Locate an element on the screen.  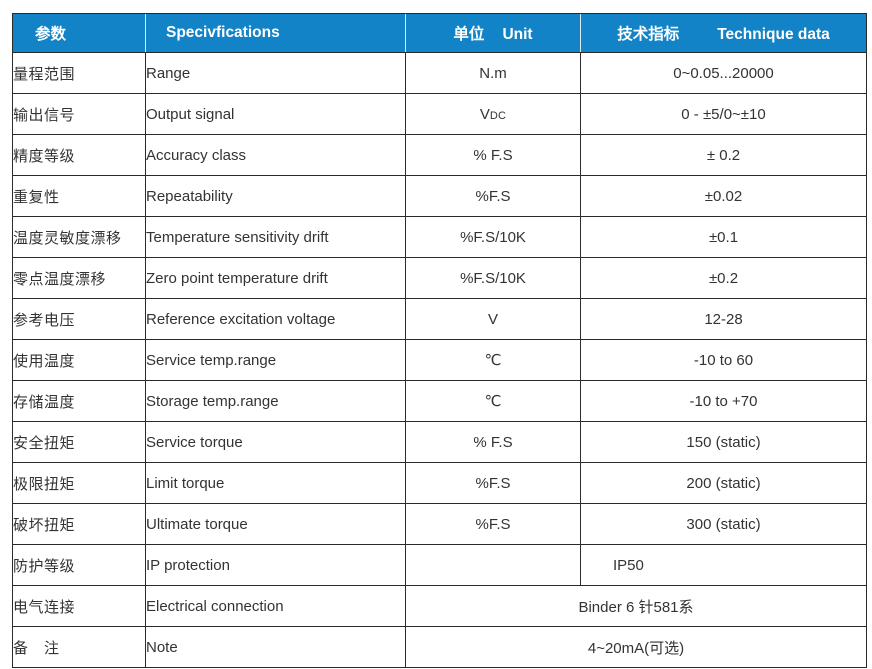
param-cn: 量程范围 is located at coordinates (79, 73).